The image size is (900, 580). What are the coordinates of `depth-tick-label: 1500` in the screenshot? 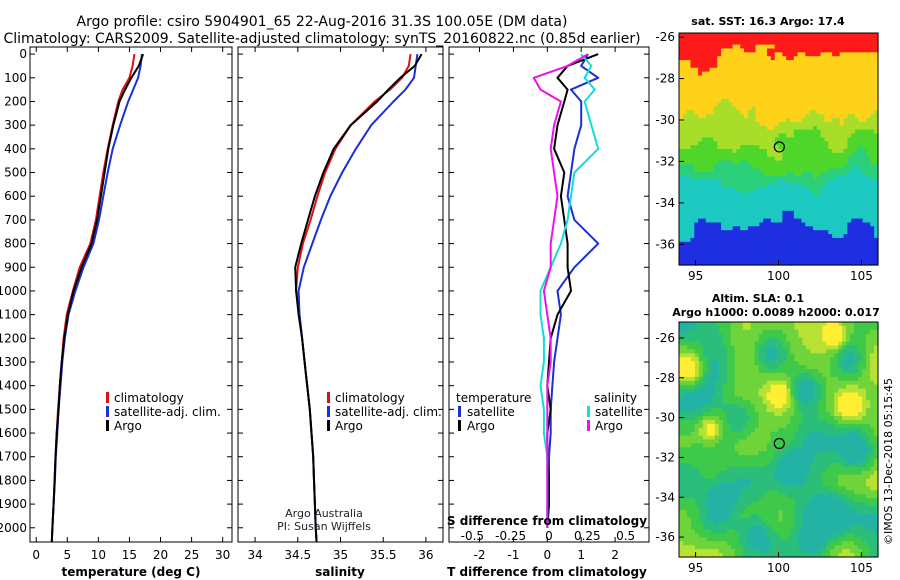 It's located at (13, 409).